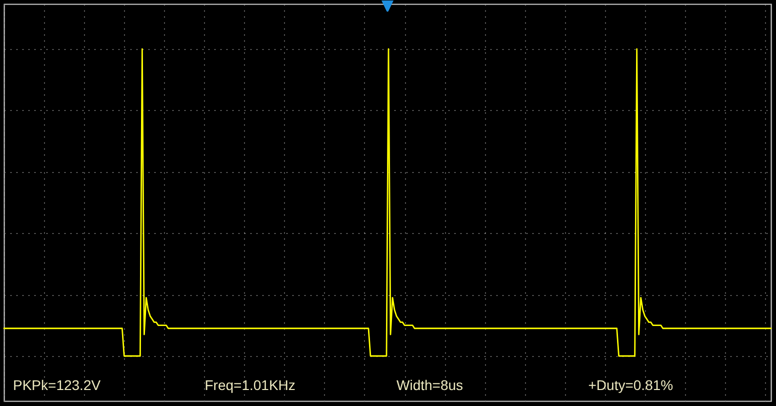  I want to click on text: Freq=1.01KHz, so click(250, 385).